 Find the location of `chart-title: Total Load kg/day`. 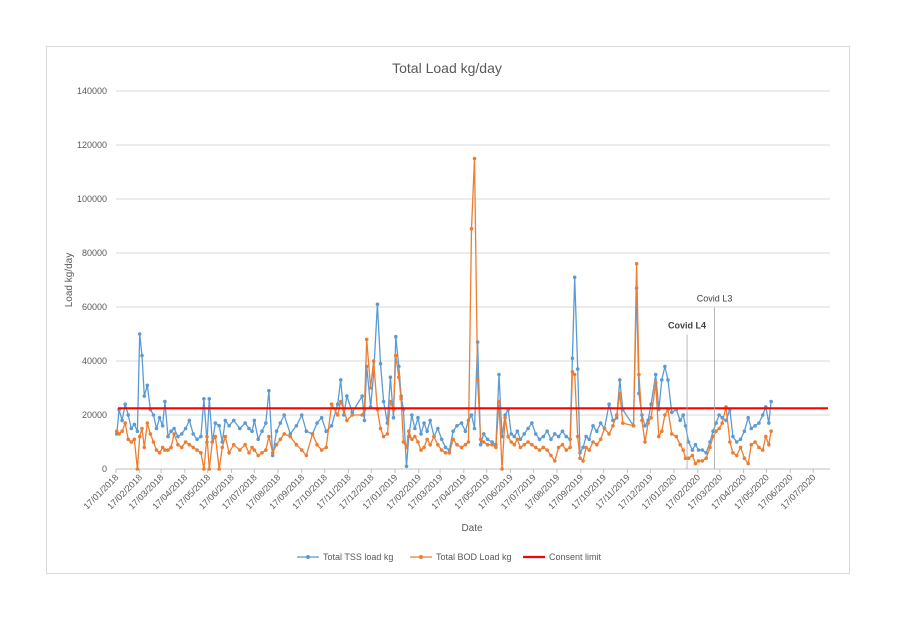

chart-title: Total Load kg/day is located at coordinates (447, 68).